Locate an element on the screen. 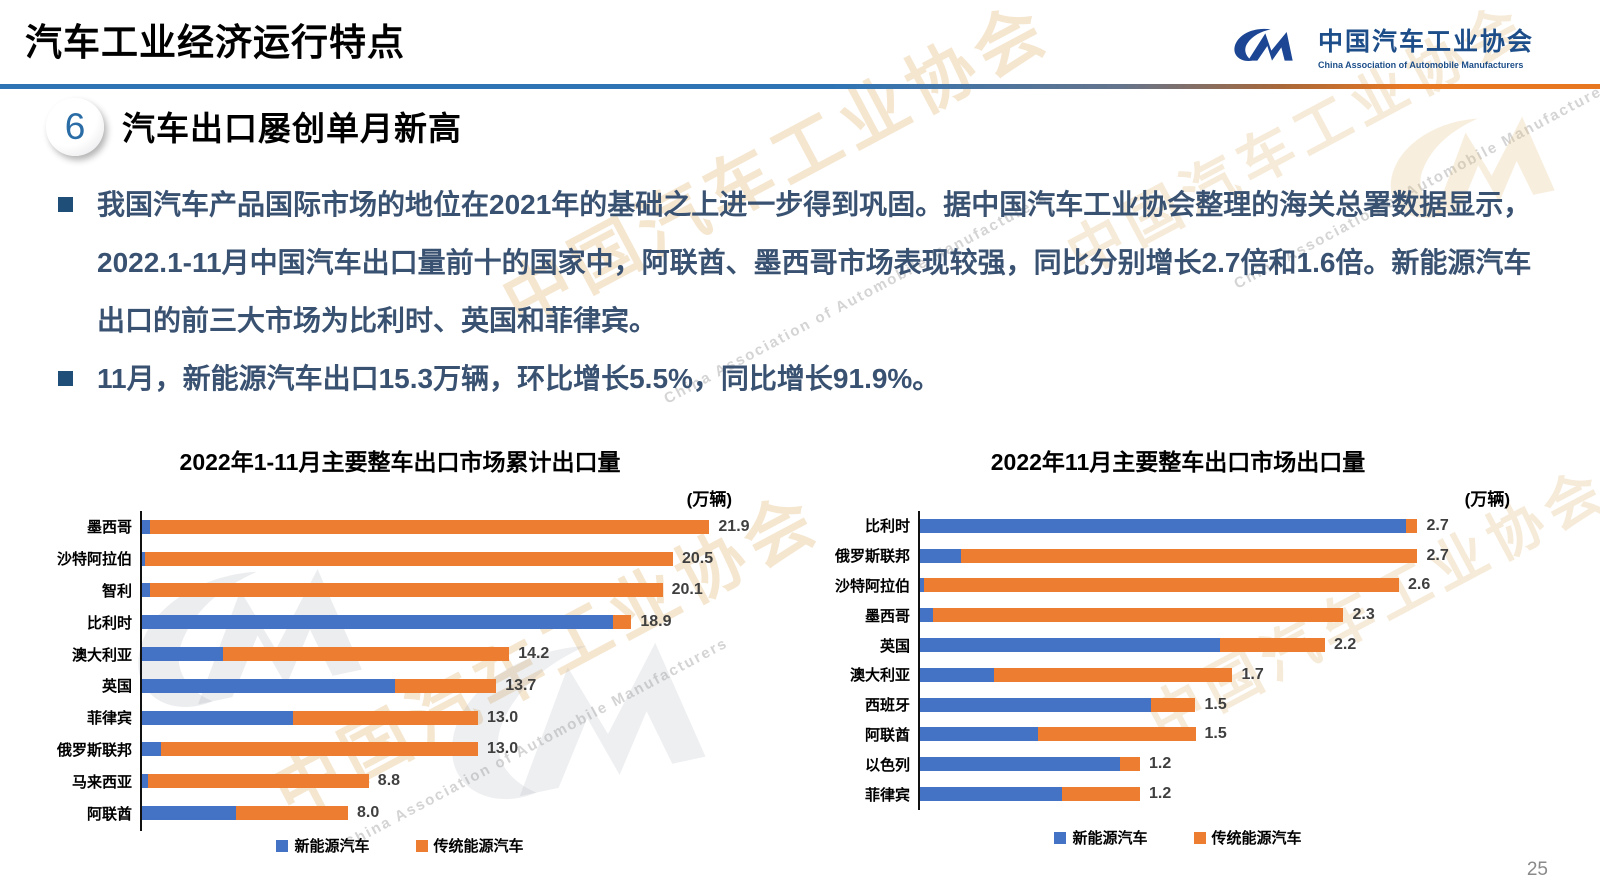  value-label: 21.9 is located at coordinates (734, 526).